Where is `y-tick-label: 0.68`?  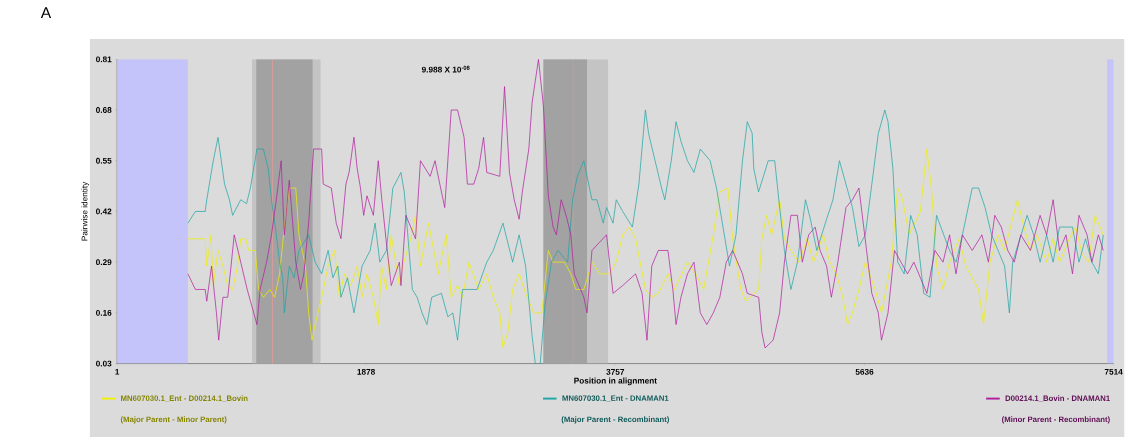 y-tick-label: 0.68 is located at coordinates (104, 109).